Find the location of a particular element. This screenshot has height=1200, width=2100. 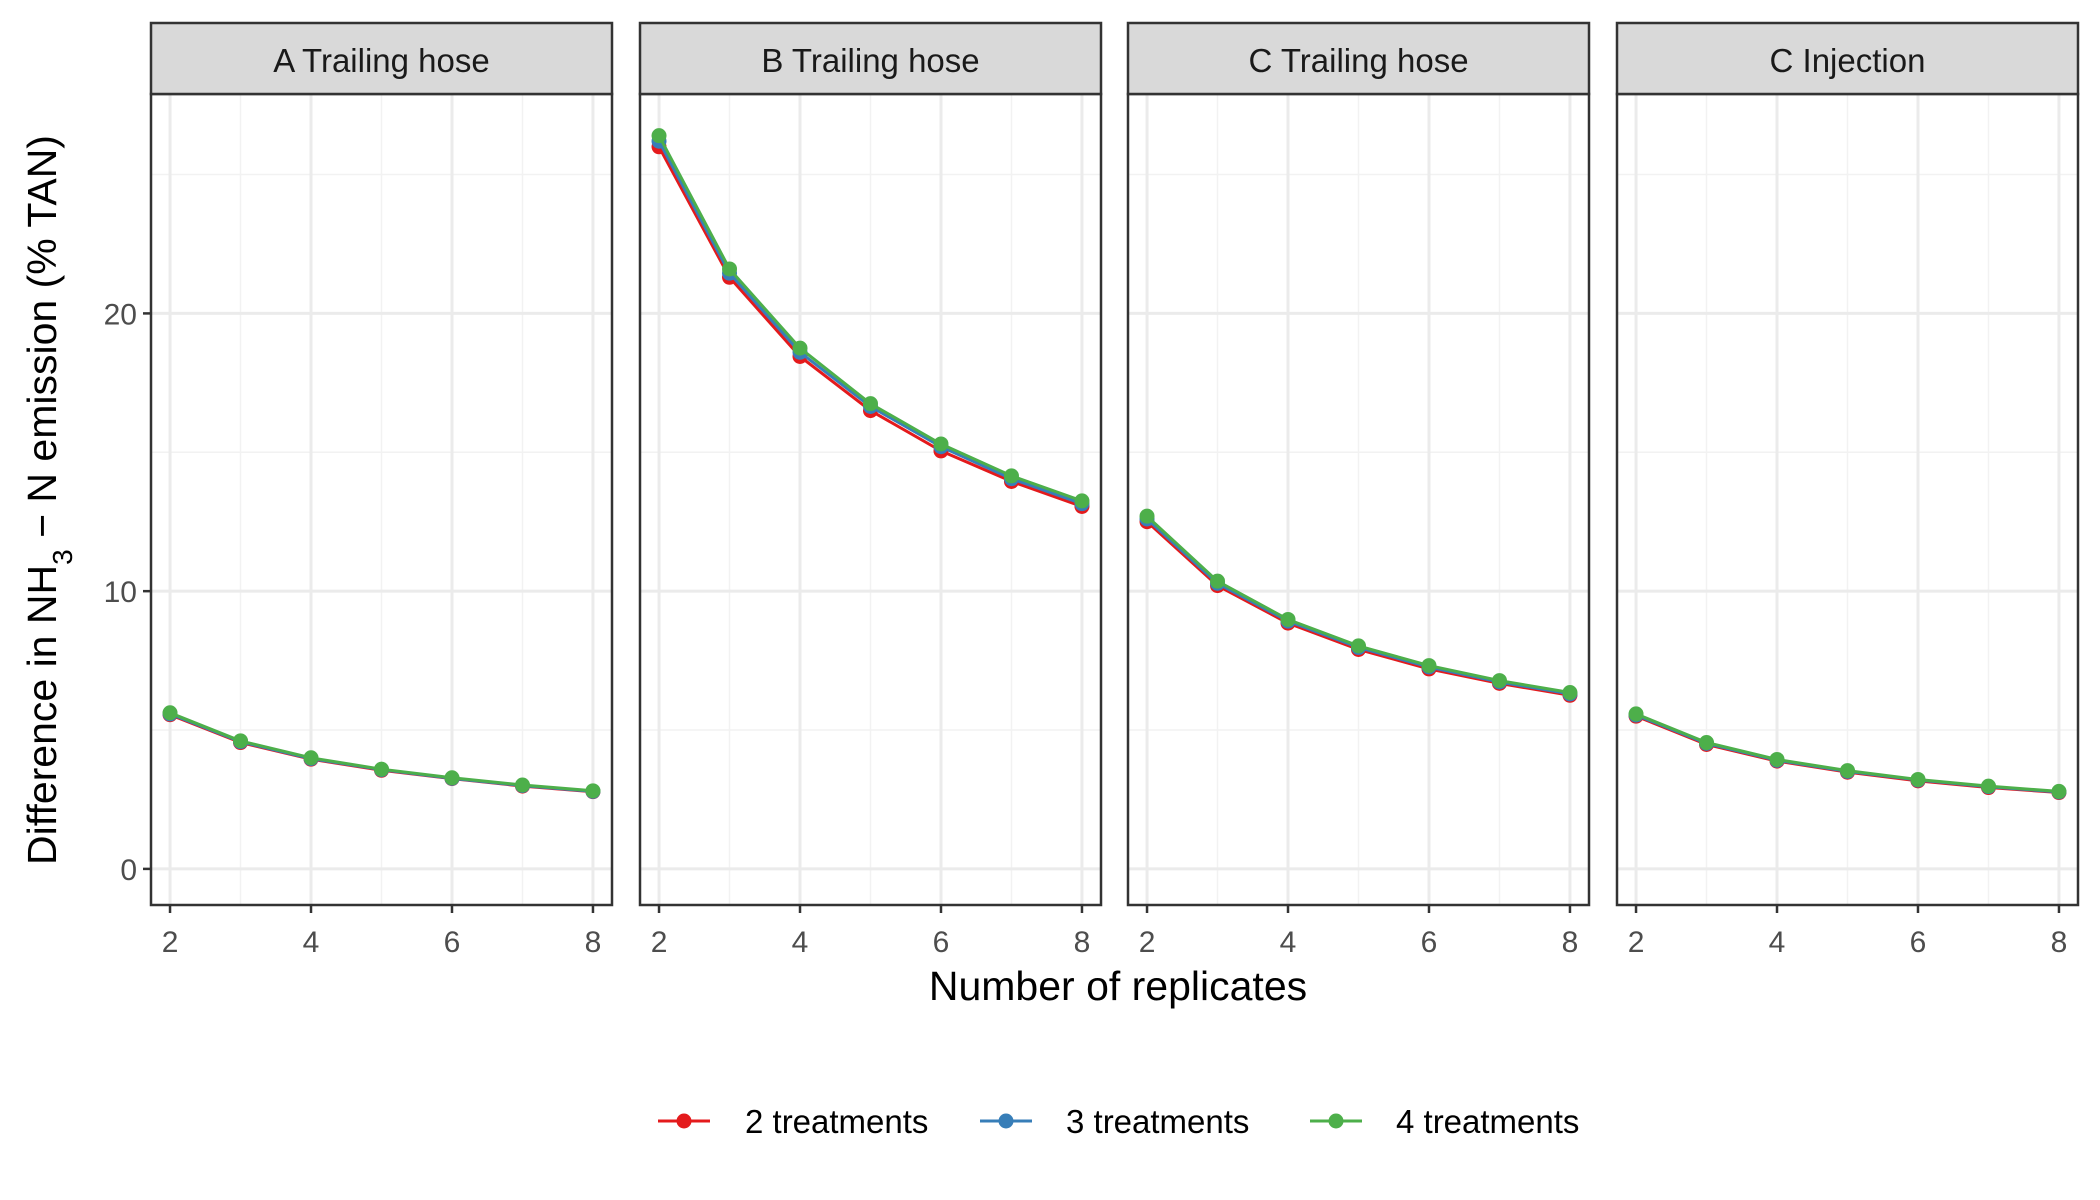

y-tick-label: 20 is located at coordinates (120, 314).